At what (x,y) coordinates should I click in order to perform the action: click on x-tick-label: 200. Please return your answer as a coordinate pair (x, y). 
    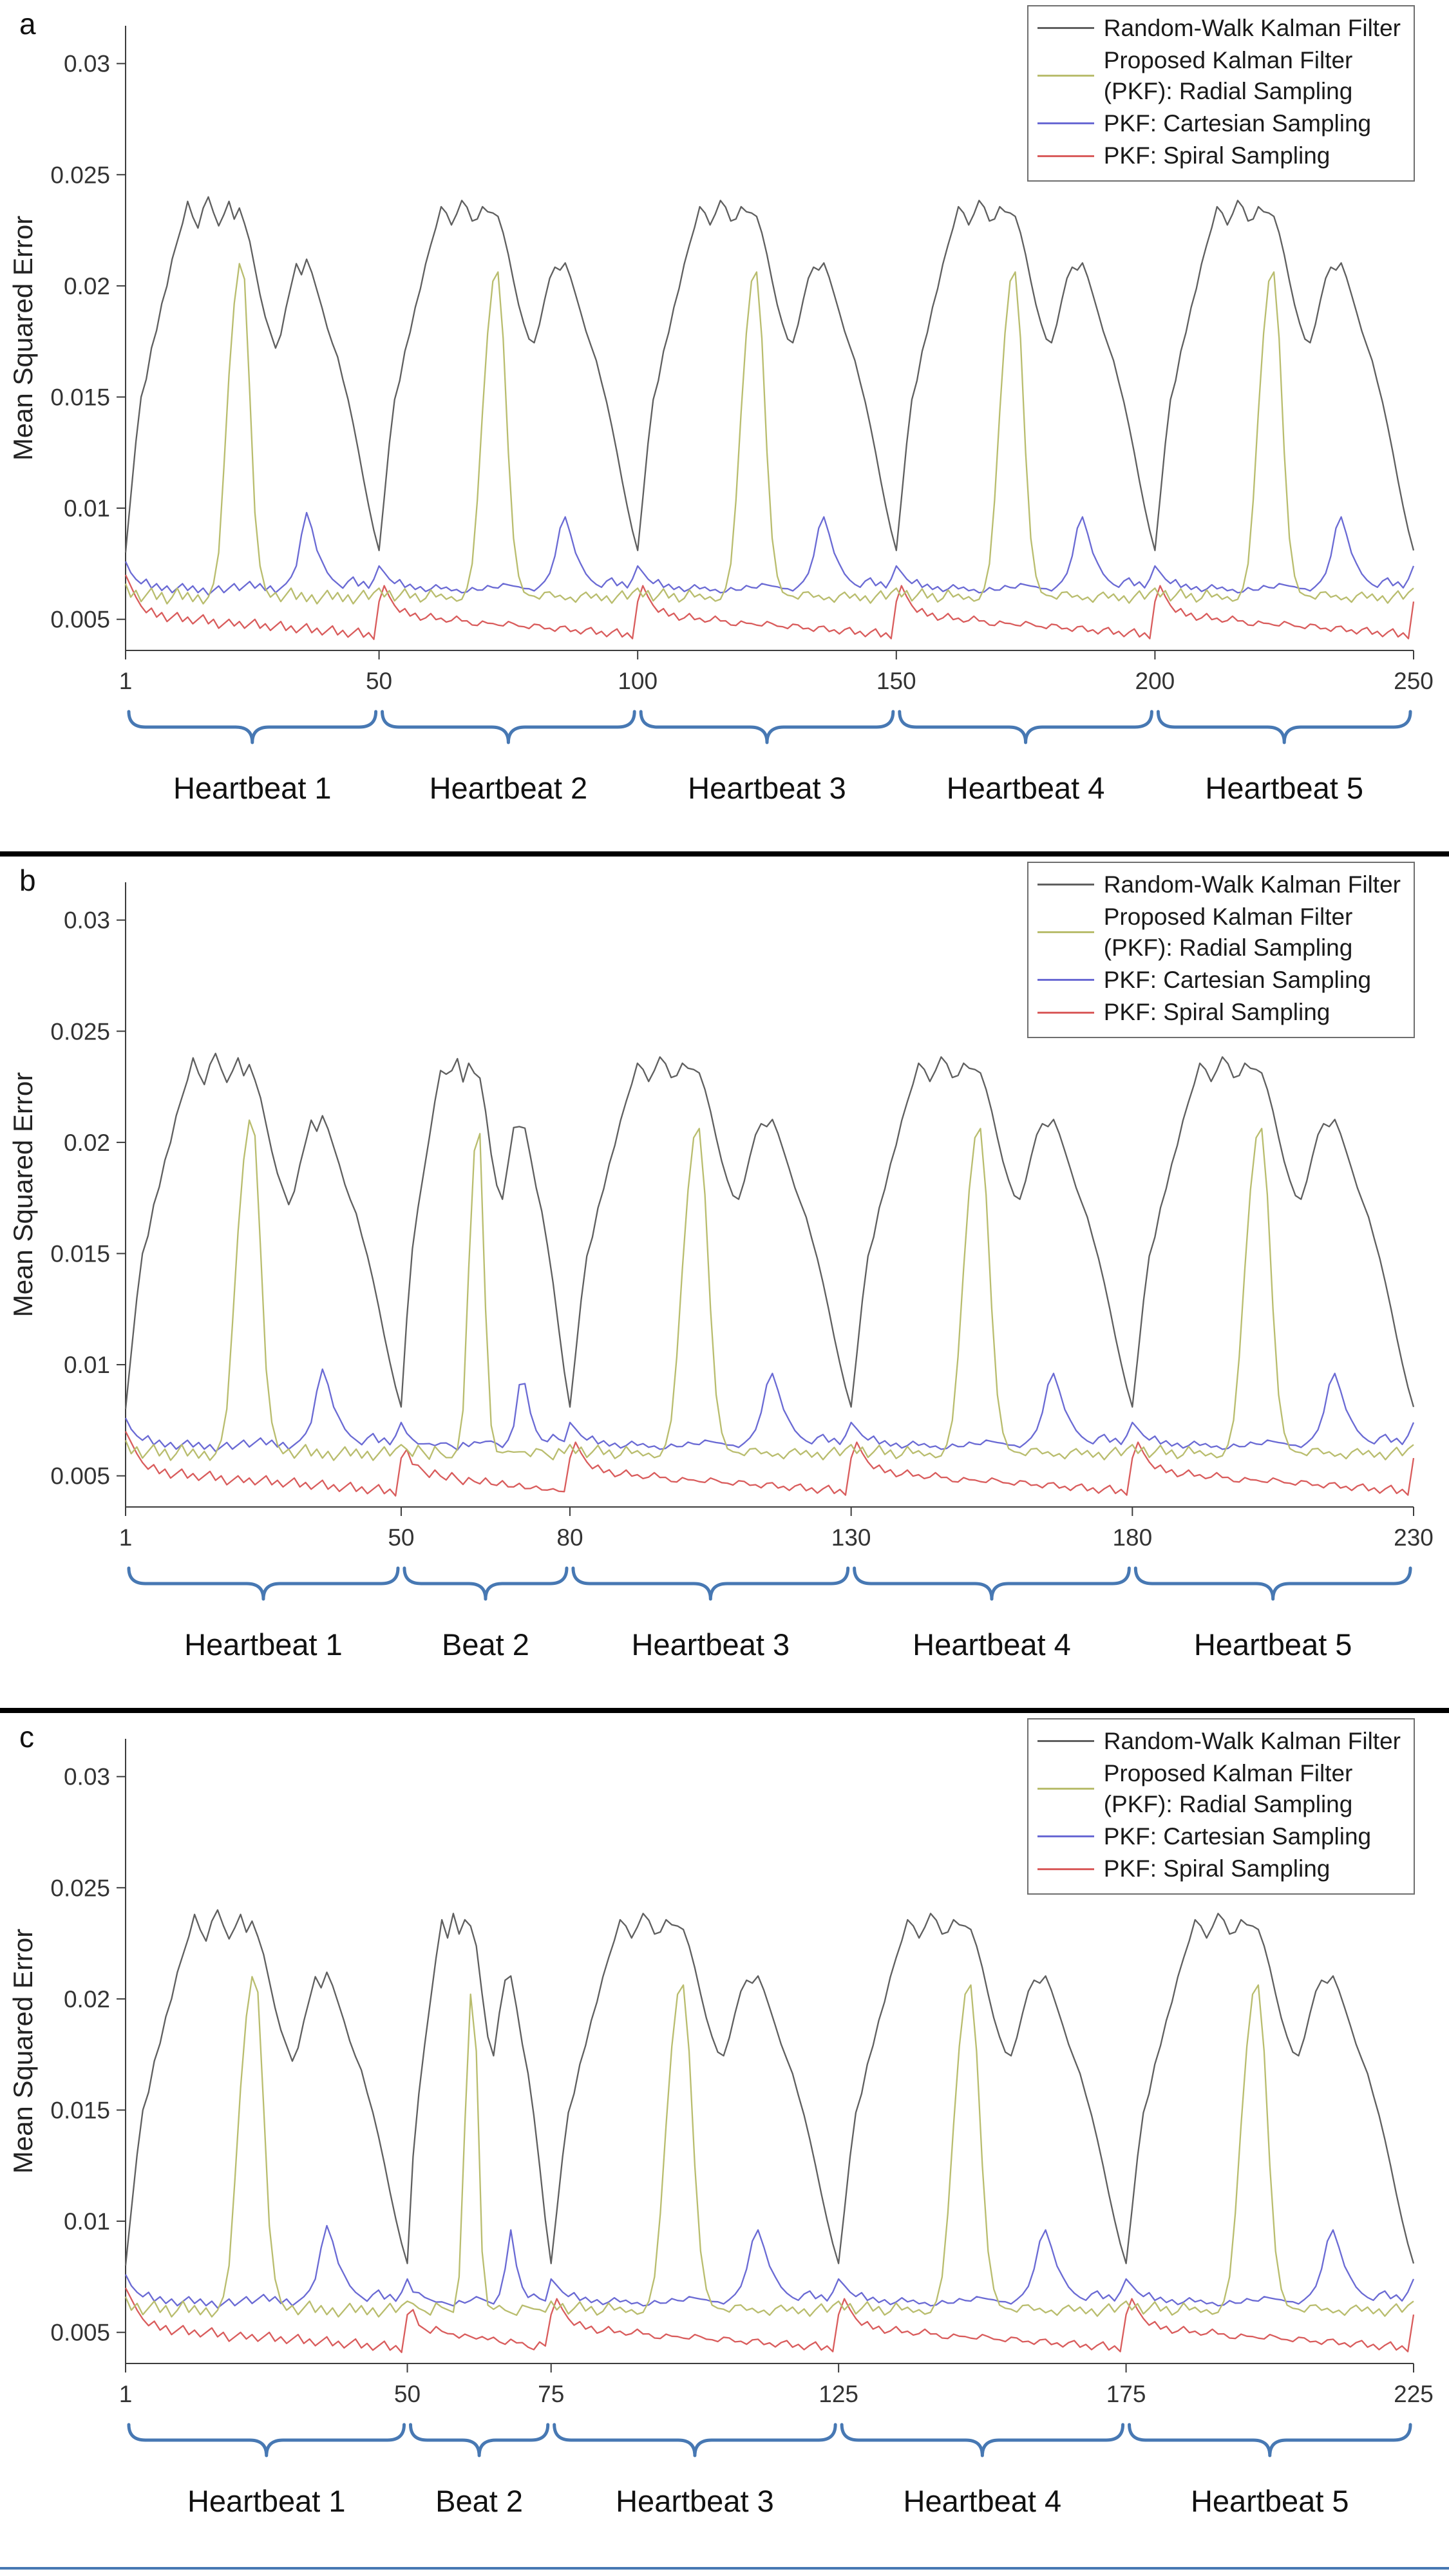
    Looking at the image, I should click on (1155, 681).